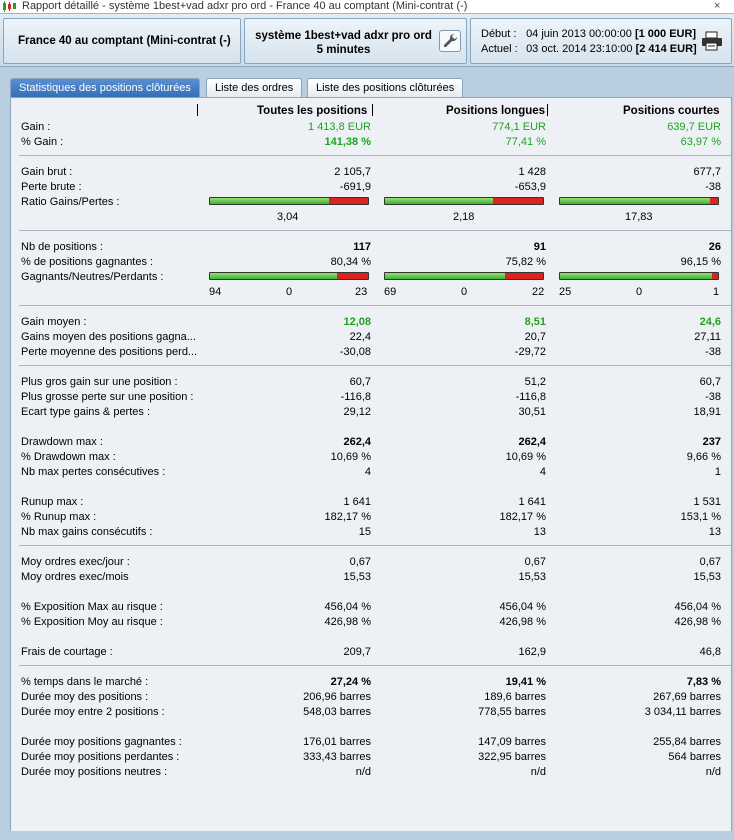  What do you see at coordinates (700, 262) in the screenshot?
I see `stat-value: 96,15 %` at bounding box center [700, 262].